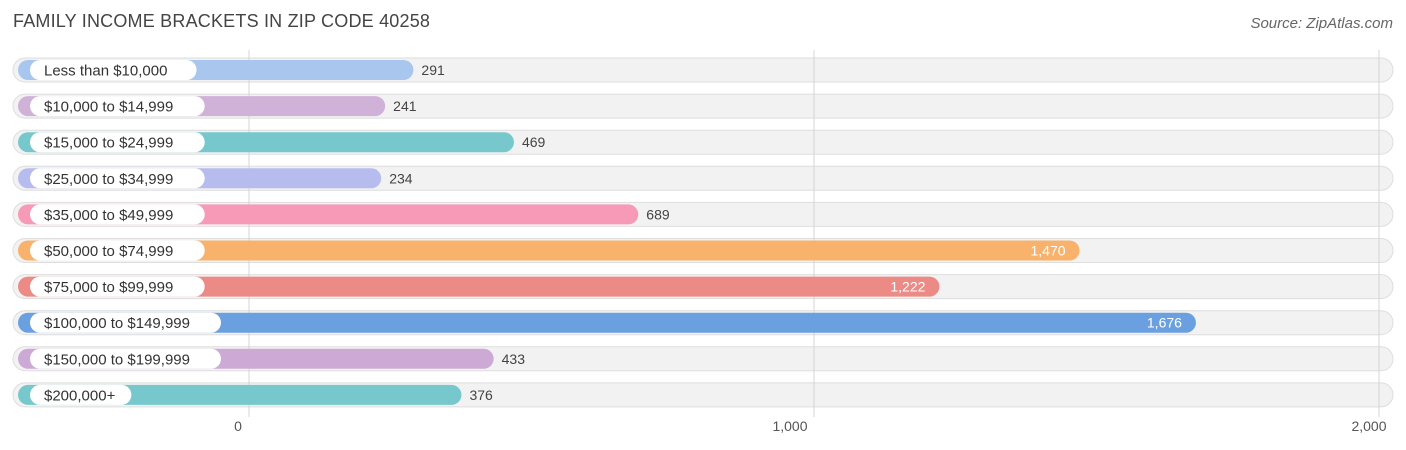 This screenshot has width=1406, height=450. What do you see at coordinates (108, 143) in the screenshot?
I see `category-label: $15,000 to $24,999` at bounding box center [108, 143].